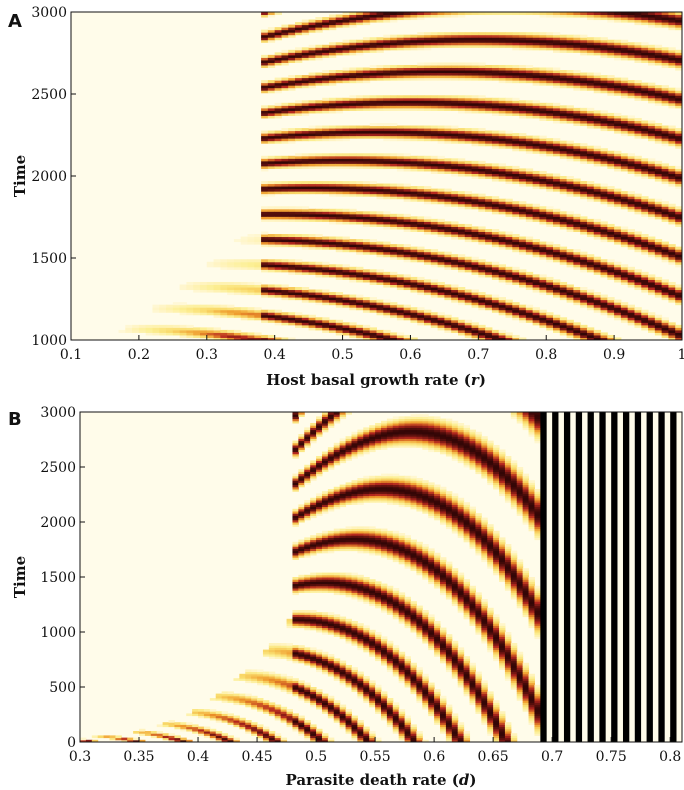  What do you see at coordinates (410, 355) in the screenshot?
I see `panel-a-x-tick-label: 0.6` at bounding box center [410, 355].